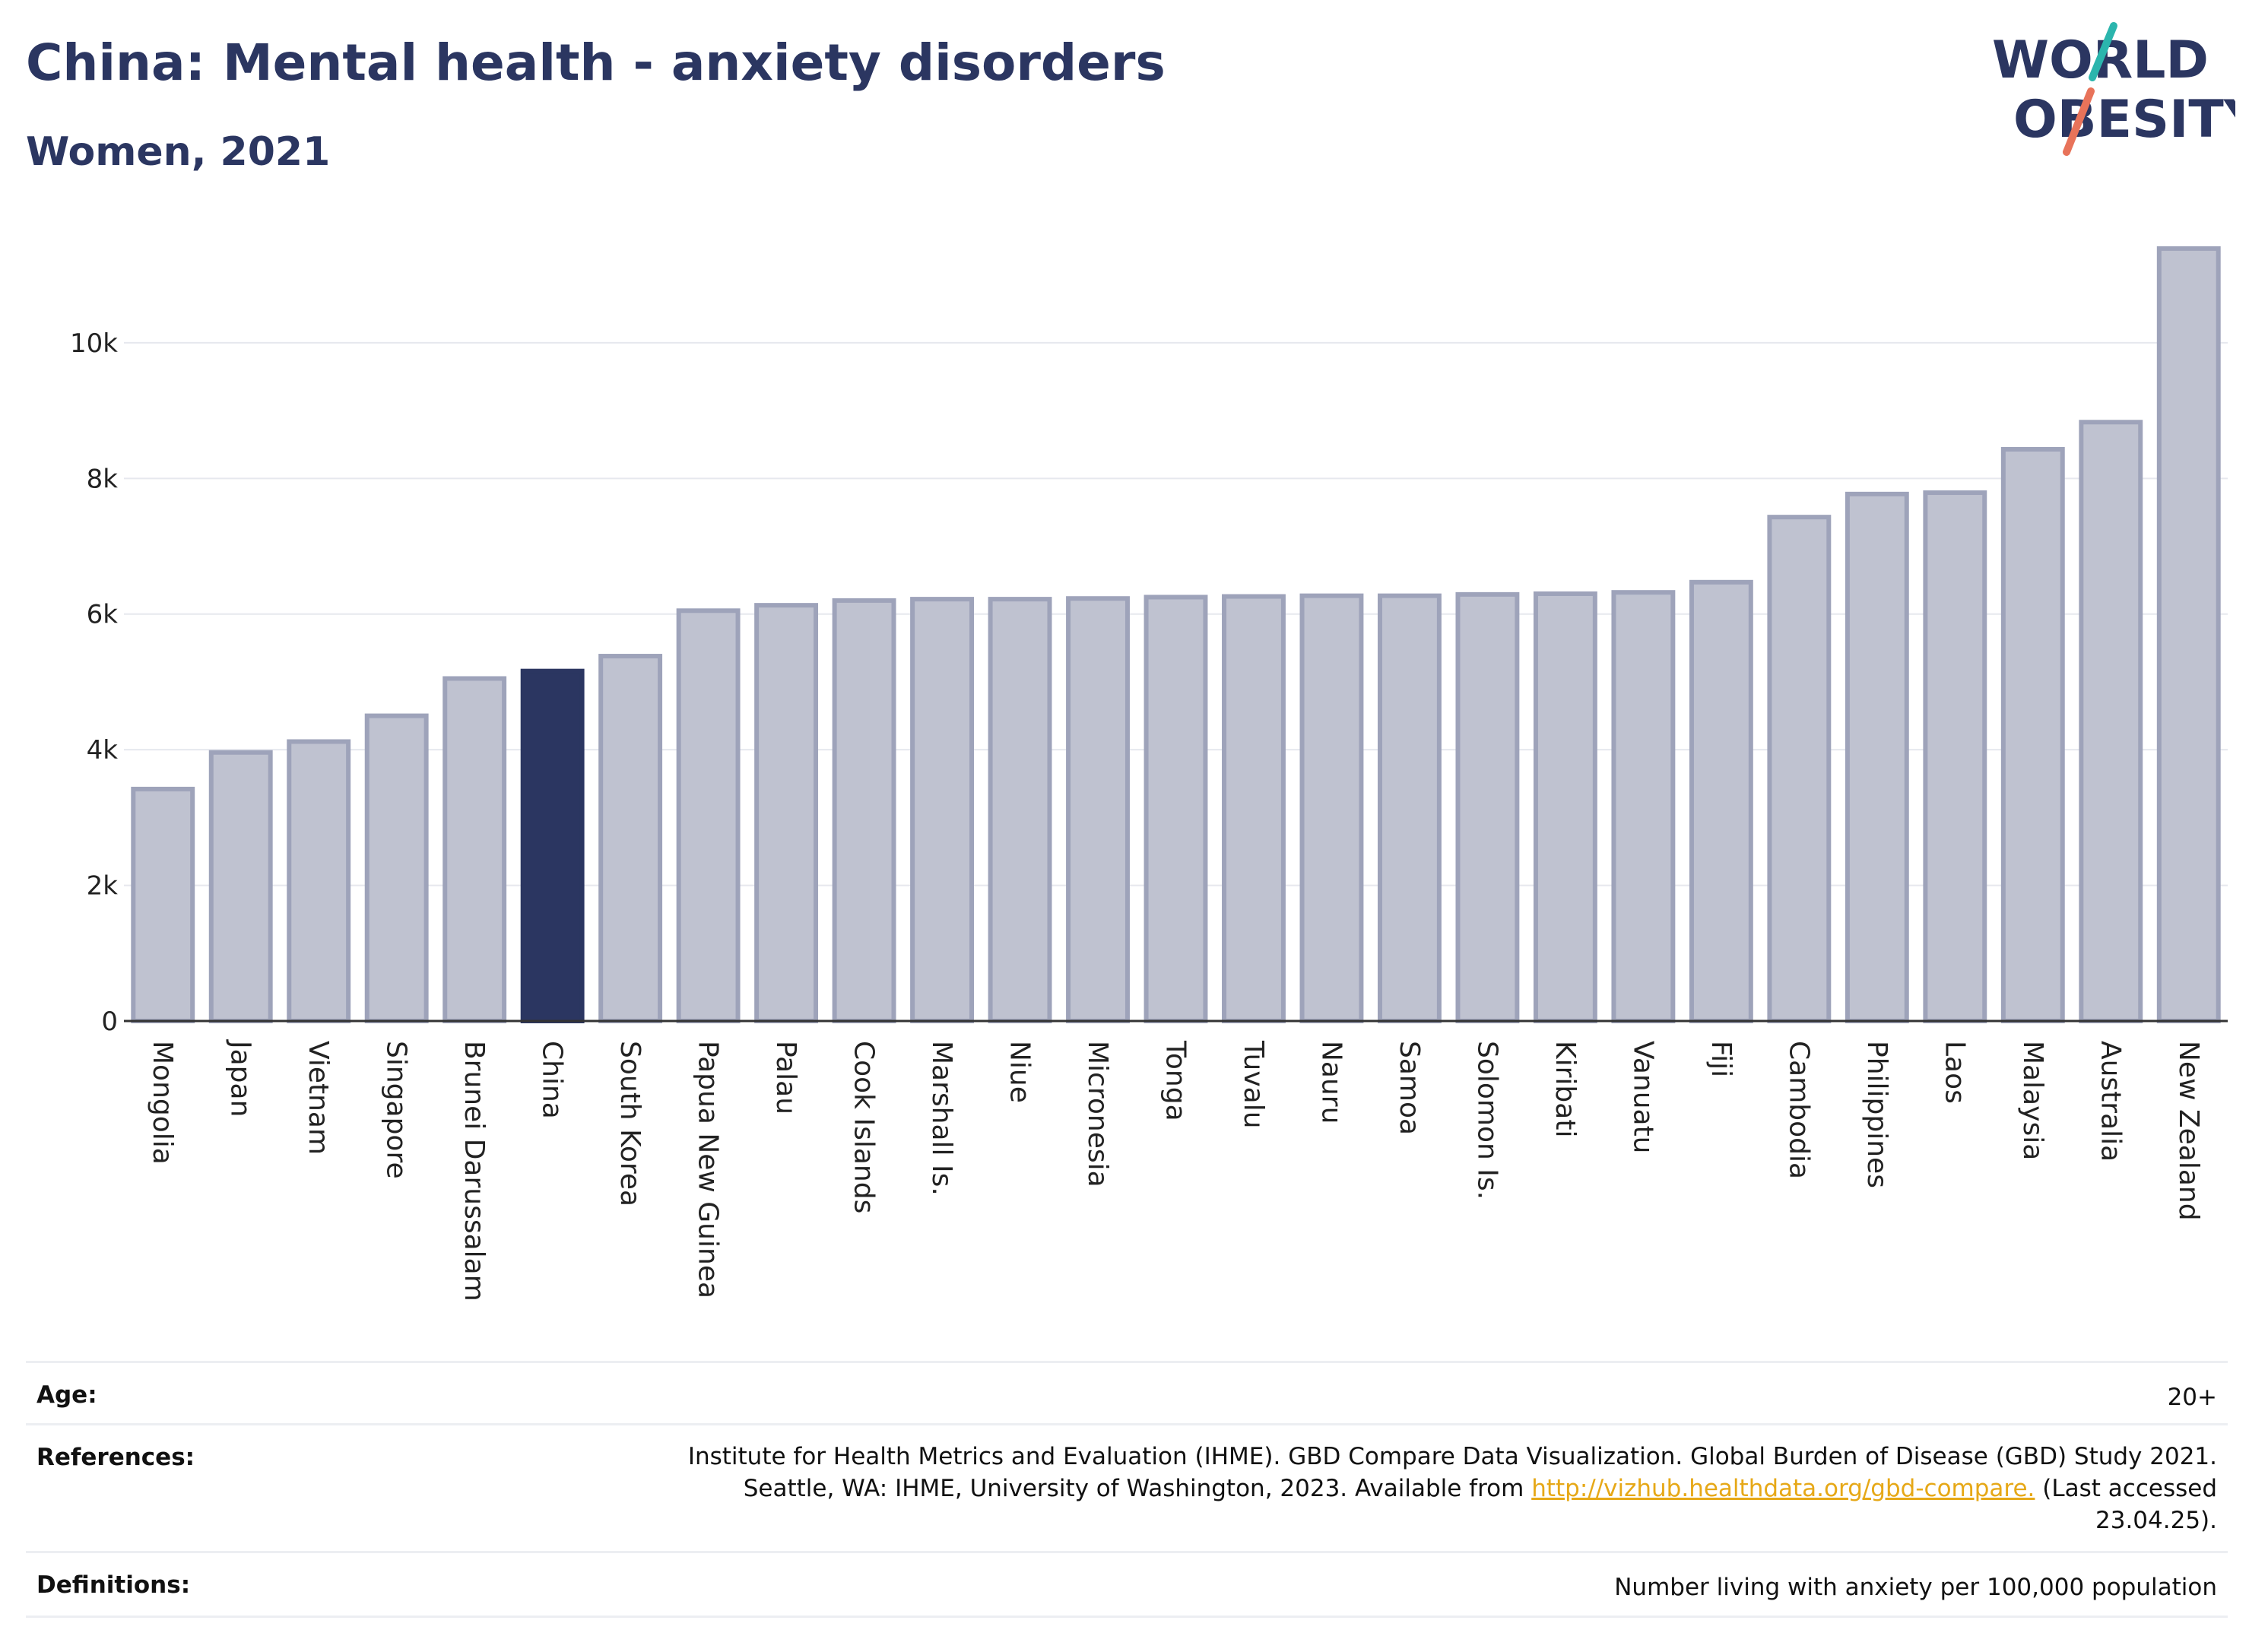 The image size is (2249, 1652). Describe the element at coordinates (1127, 1393) in the screenshot. I see `info-row-age: Age: 20+` at that location.